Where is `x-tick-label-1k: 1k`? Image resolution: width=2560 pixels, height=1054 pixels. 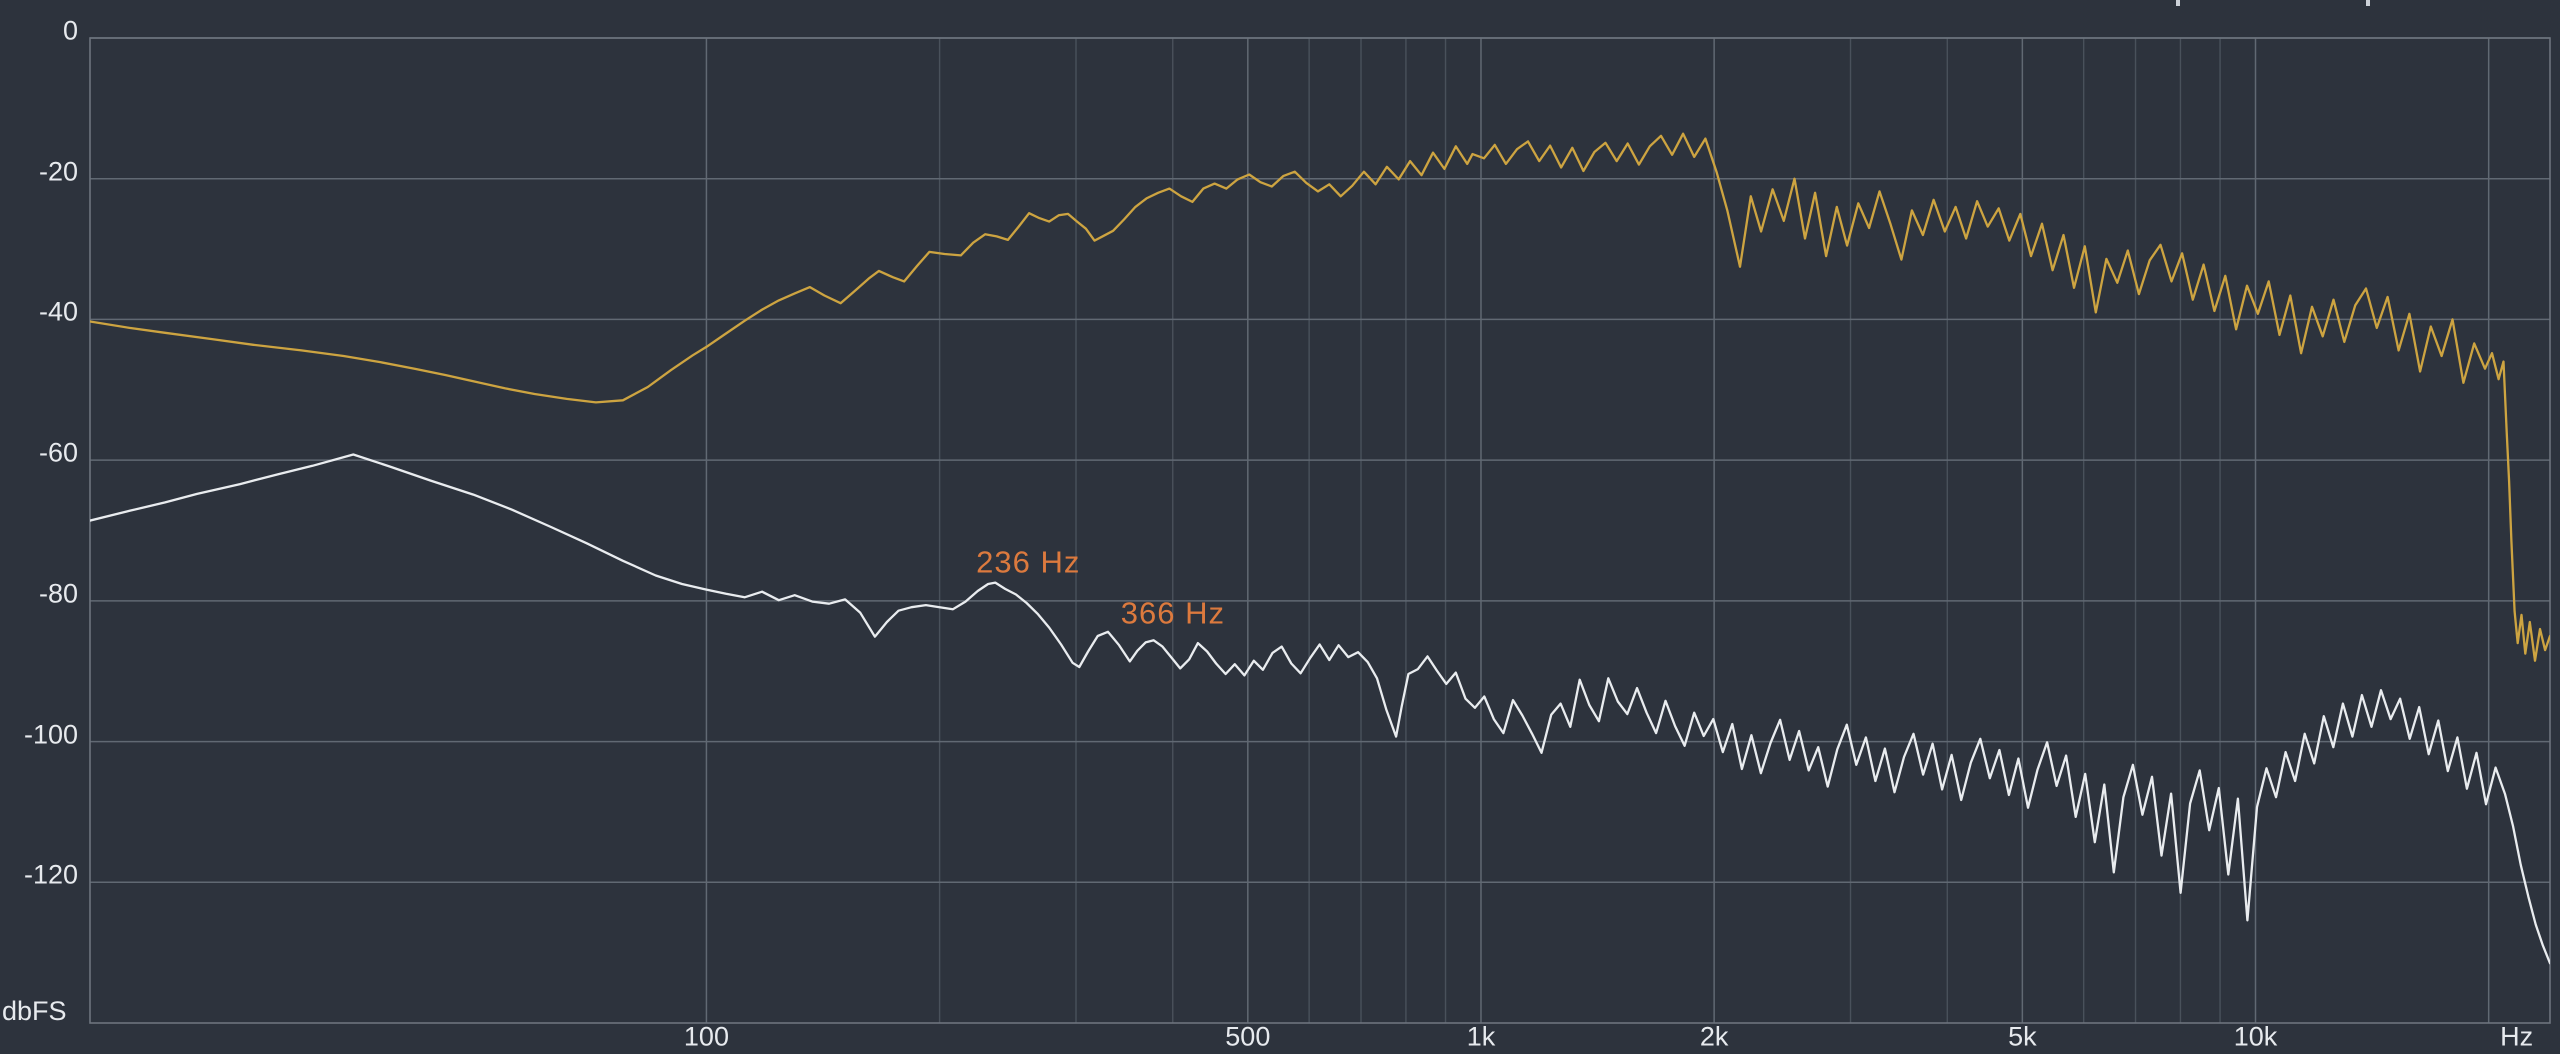
x-tick-label-1k: 1k is located at coordinates (1481, 1036).